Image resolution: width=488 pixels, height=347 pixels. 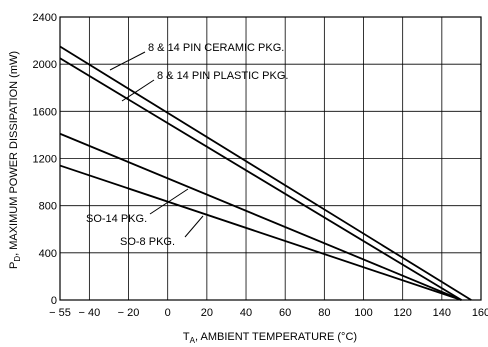 What do you see at coordinates (168, 313) in the screenshot?
I see `x-tick-label: 0` at bounding box center [168, 313].